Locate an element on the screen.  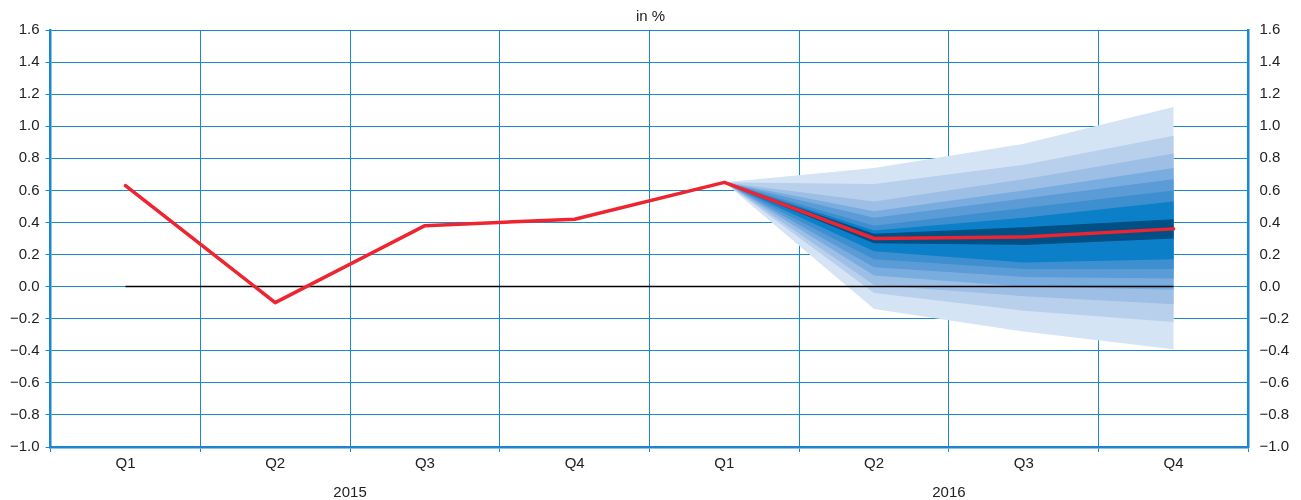
y2-tick-label: 1.0 is located at coordinates (1270, 125).